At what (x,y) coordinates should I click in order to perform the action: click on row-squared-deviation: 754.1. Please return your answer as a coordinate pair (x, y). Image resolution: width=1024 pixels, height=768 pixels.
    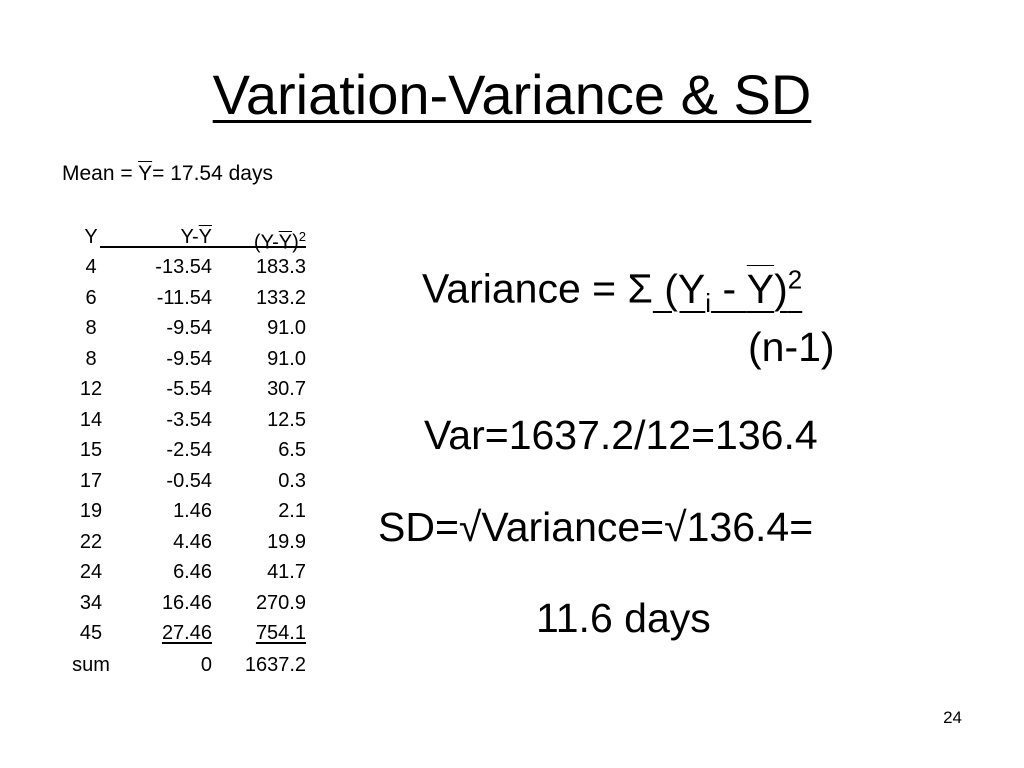
    Looking at the image, I should click on (262, 633).